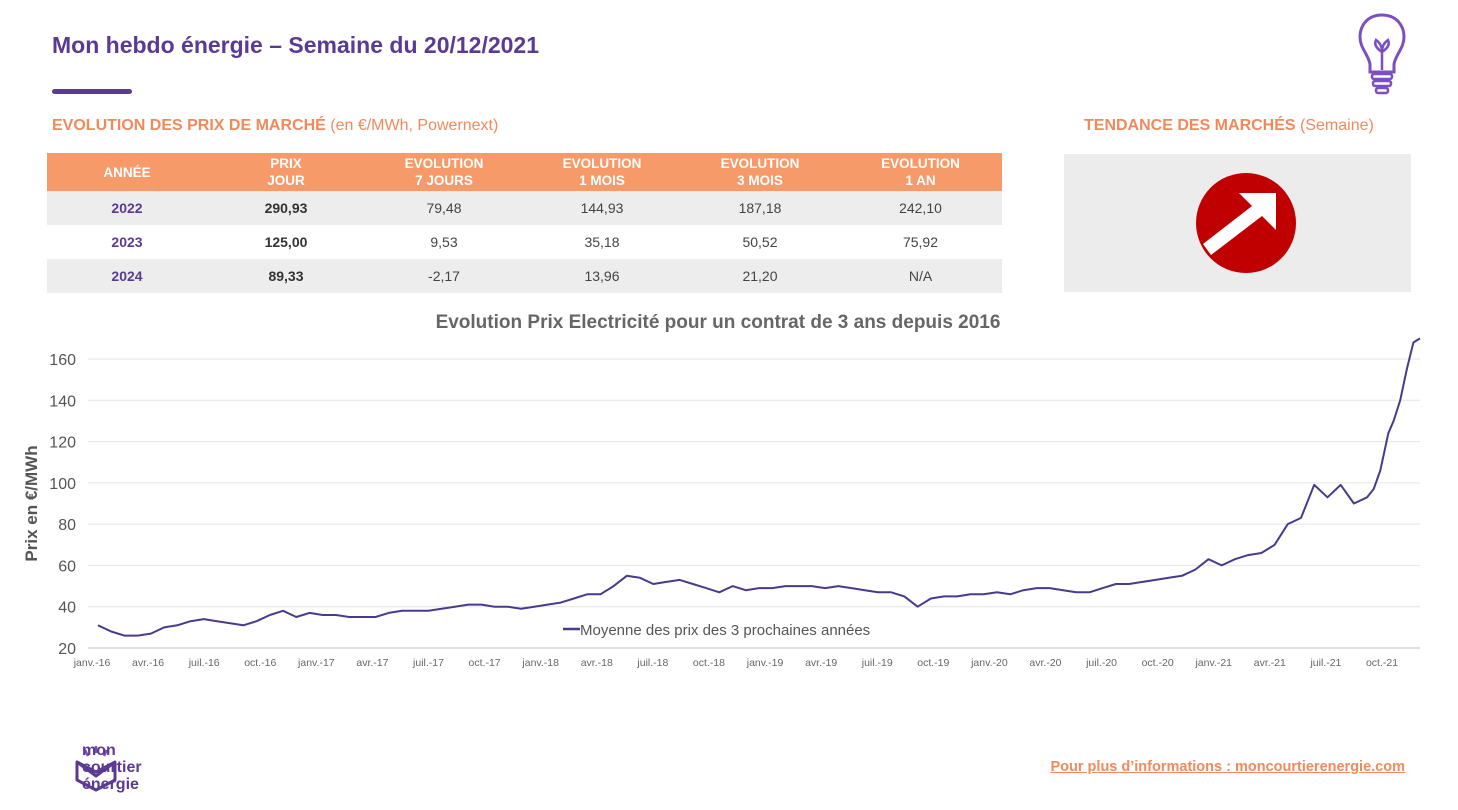  Describe the element at coordinates (1213, 663) in the screenshot. I see `x-tick-label: janv.-21` at that location.